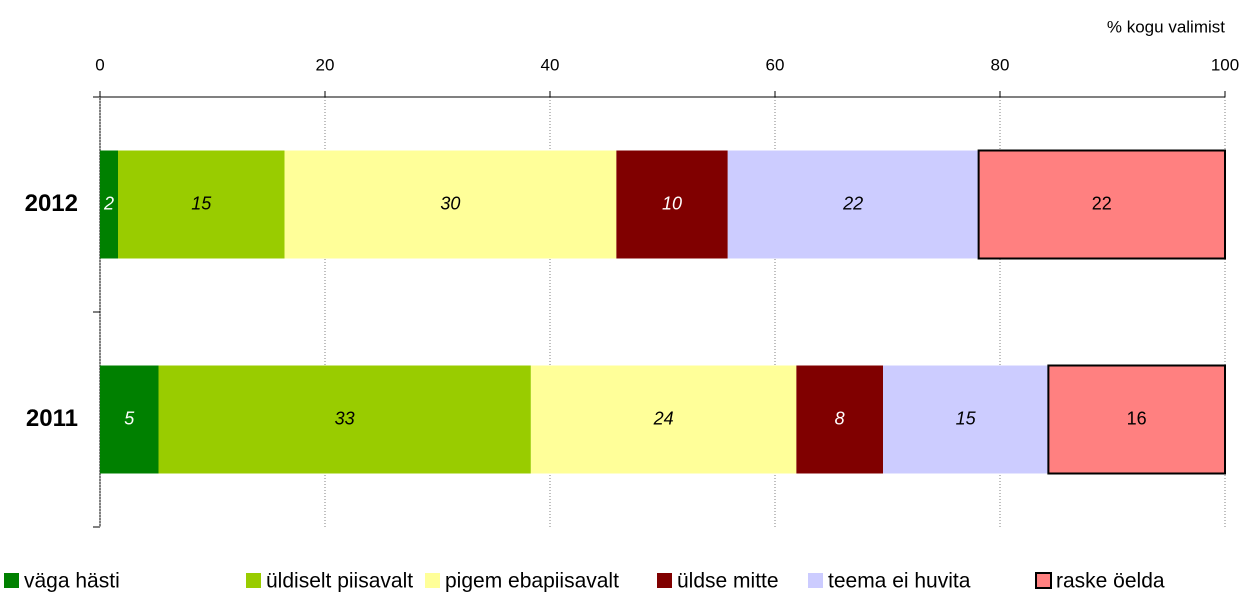 The height and width of the screenshot is (603, 1246). I want to click on legend-label: pigem ebapiisavalt, so click(532, 581).